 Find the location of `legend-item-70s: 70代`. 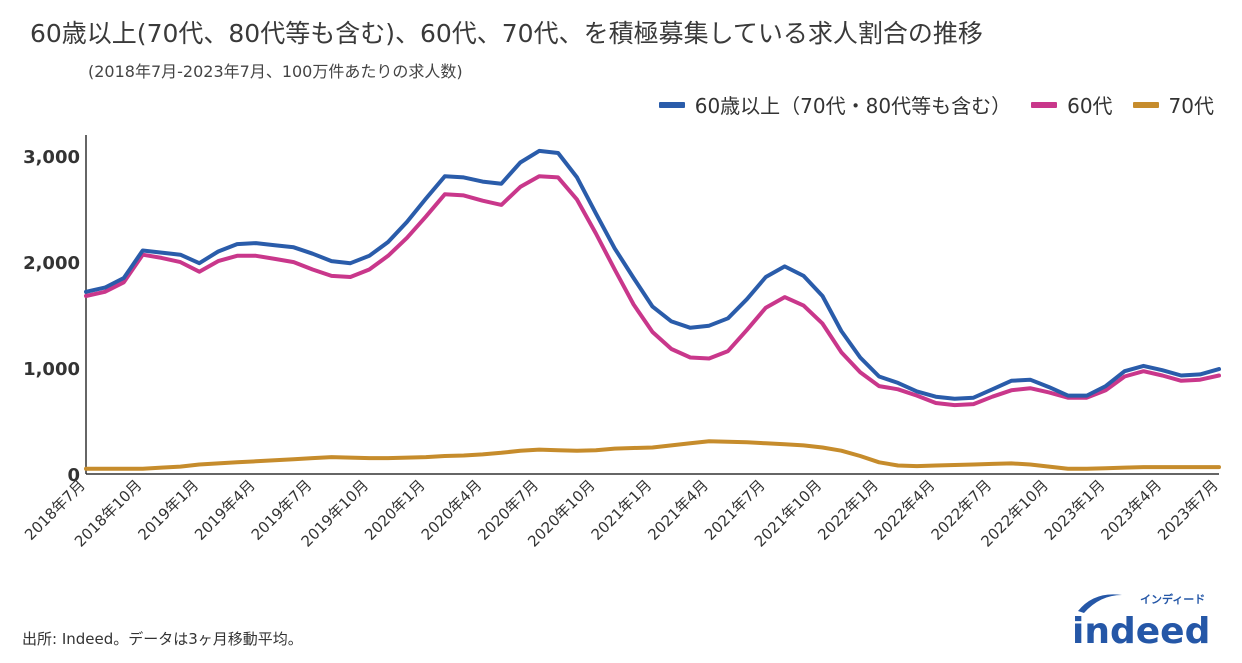

legend-item-70s: 70代 is located at coordinates (1173, 104).